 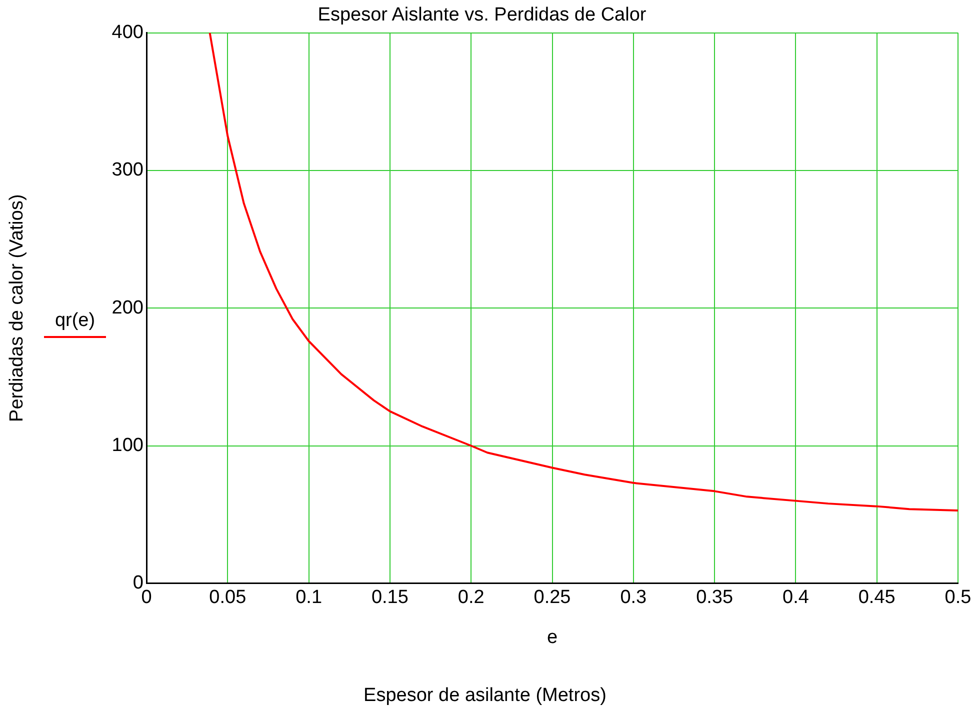 What do you see at coordinates (138, 583) in the screenshot?
I see `y-tick-label: 0` at bounding box center [138, 583].